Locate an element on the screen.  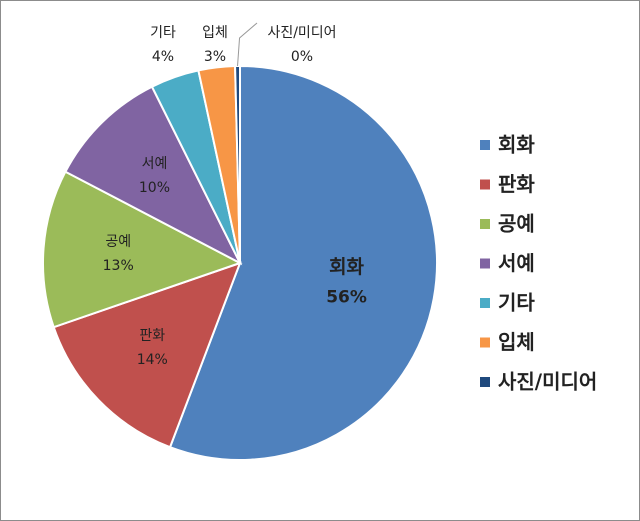
slice-category-label: 입체 is located at coordinates (215, 33).